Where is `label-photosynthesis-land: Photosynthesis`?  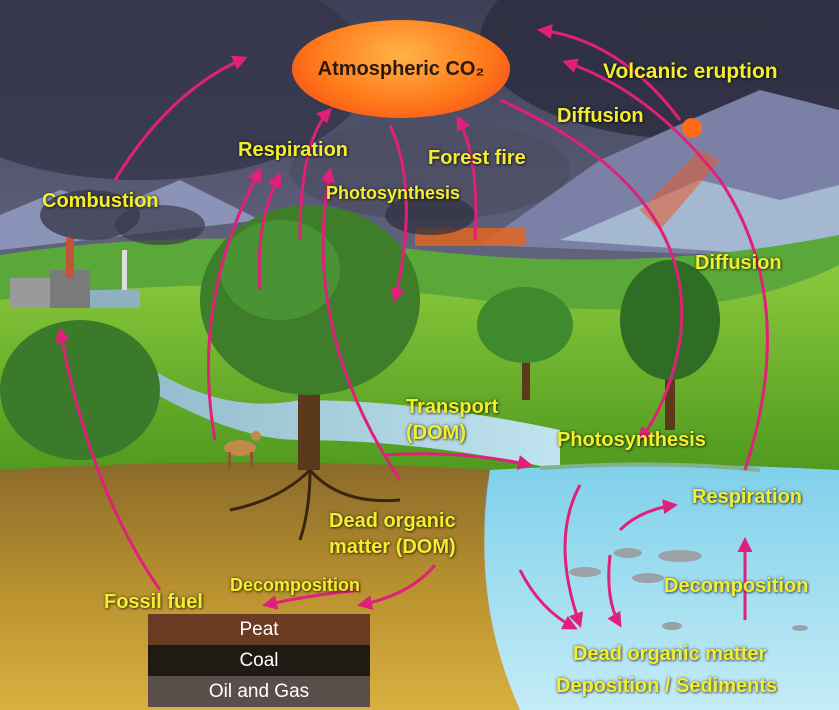
label-photosynthesis-land: Photosynthesis is located at coordinates (393, 193).